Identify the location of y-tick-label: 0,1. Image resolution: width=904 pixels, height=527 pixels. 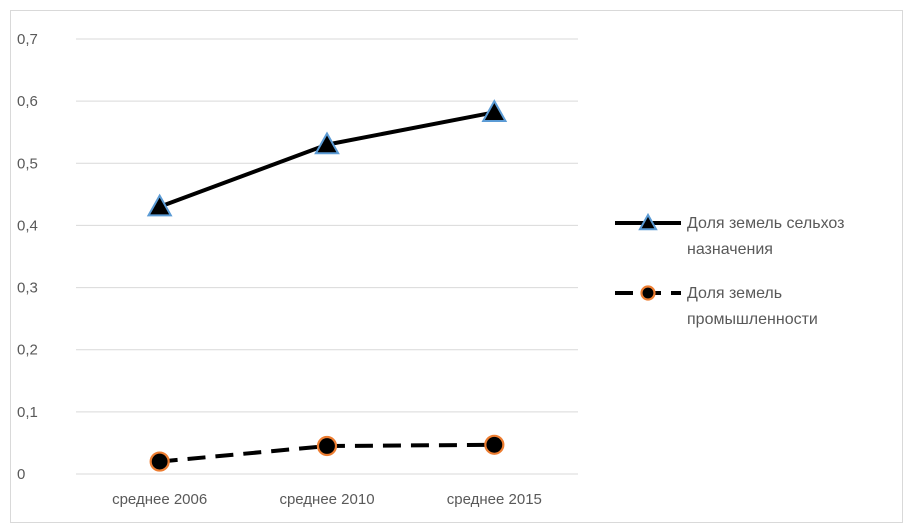
(27, 412).